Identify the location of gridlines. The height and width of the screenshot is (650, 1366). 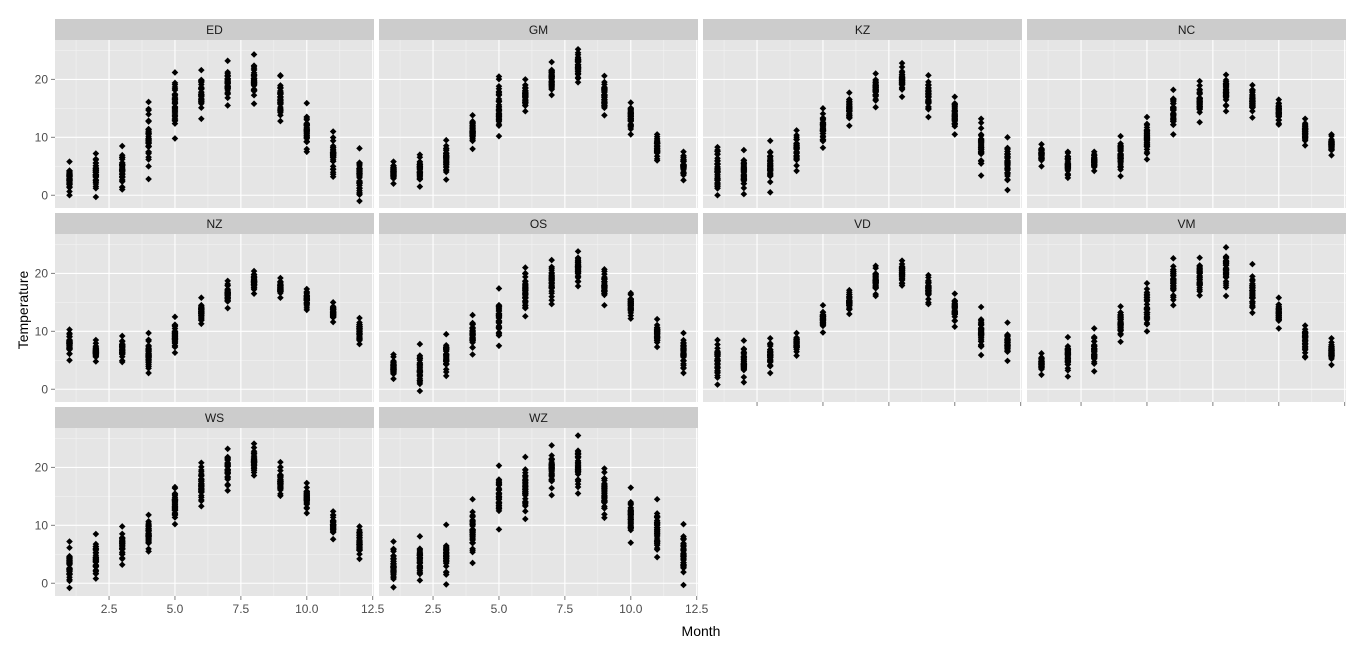
(1186, 124).